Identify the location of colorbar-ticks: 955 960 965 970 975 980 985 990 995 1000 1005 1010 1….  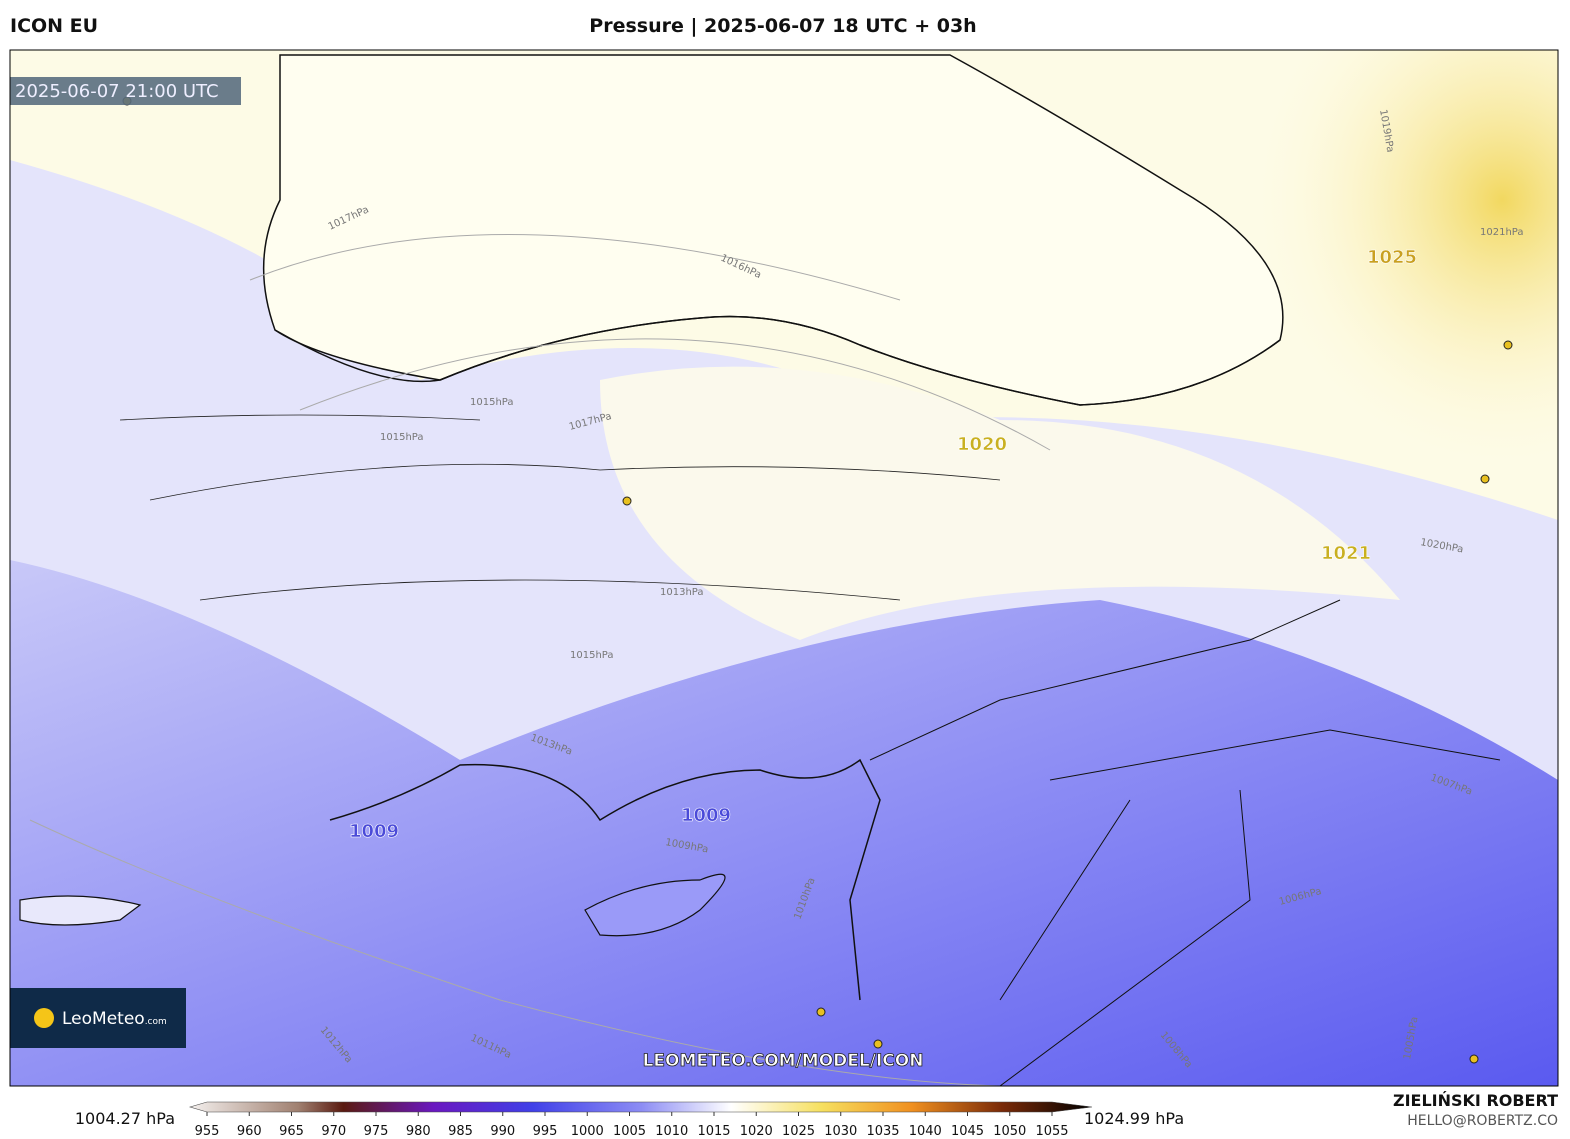
(632, 1125).